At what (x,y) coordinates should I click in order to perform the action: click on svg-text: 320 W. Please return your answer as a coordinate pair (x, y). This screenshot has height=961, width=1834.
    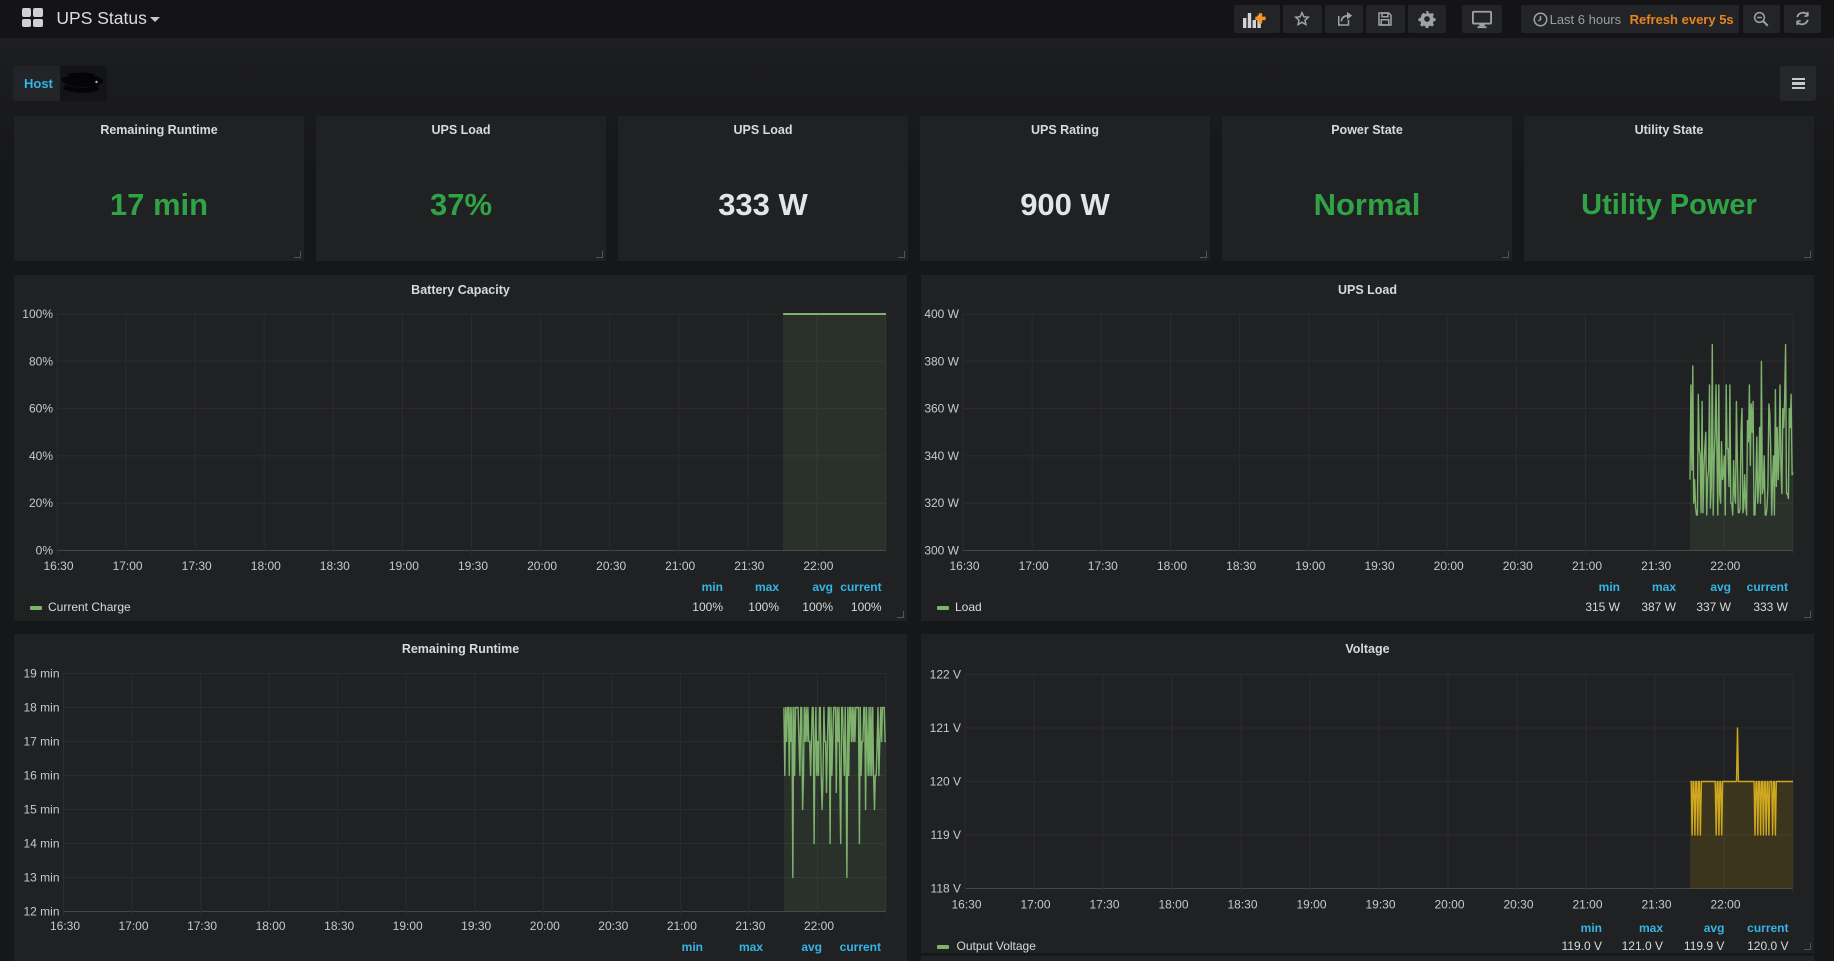
    Looking at the image, I should click on (941, 503).